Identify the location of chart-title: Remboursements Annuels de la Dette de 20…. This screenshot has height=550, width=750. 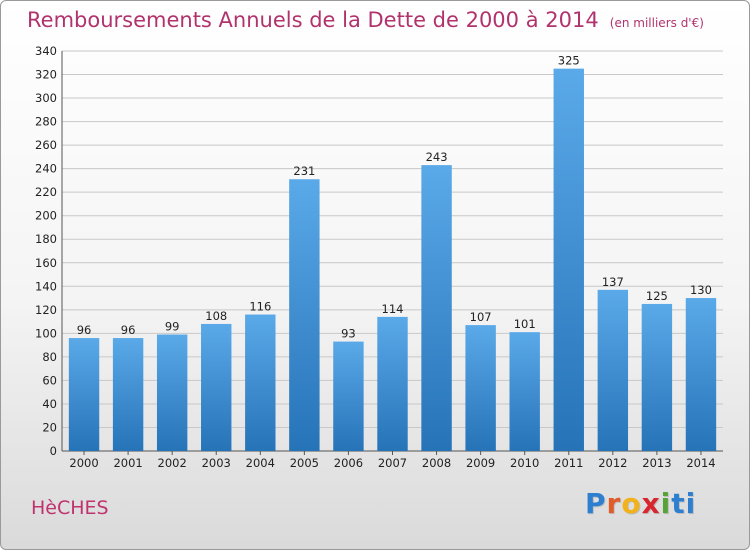
(313, 20).